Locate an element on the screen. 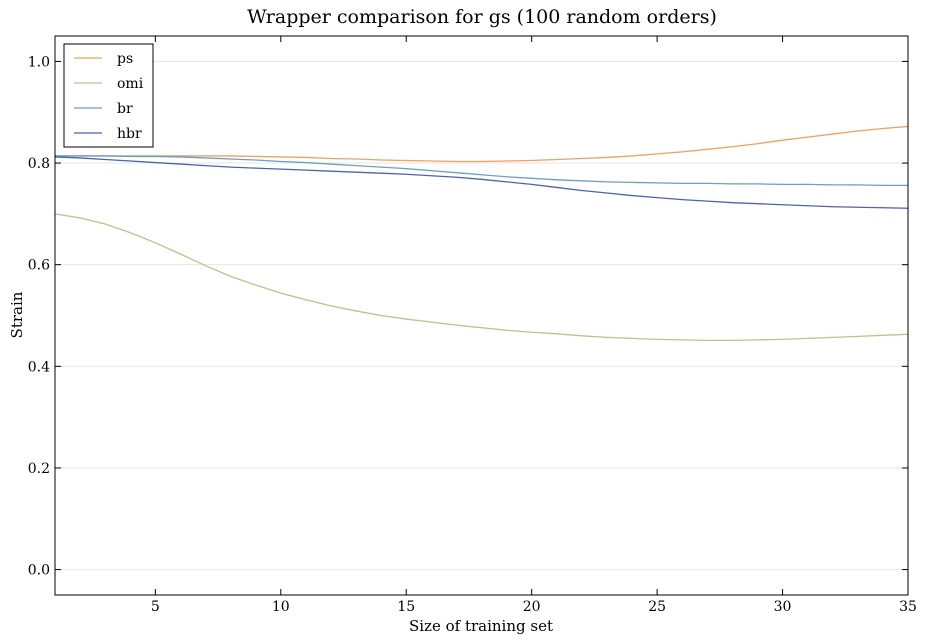 This screenshot has width=926, height=644. legend: ps omi br hbr is located at coordinates (108, 95).